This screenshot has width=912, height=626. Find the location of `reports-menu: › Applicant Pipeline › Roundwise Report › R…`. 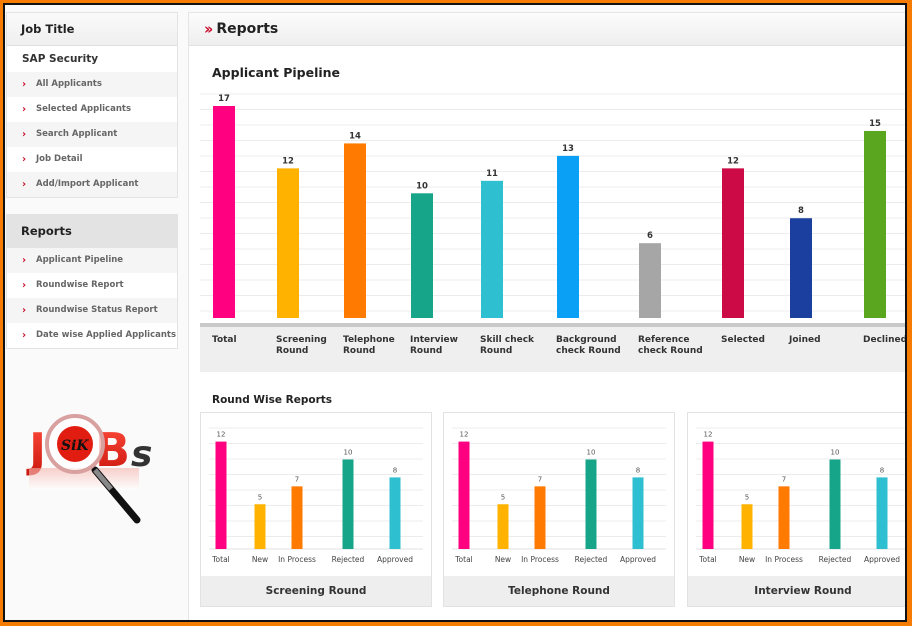

reports-menu: › Applicant Pipeline › Roundwise Report › R… is located at coordinates (92, 298).